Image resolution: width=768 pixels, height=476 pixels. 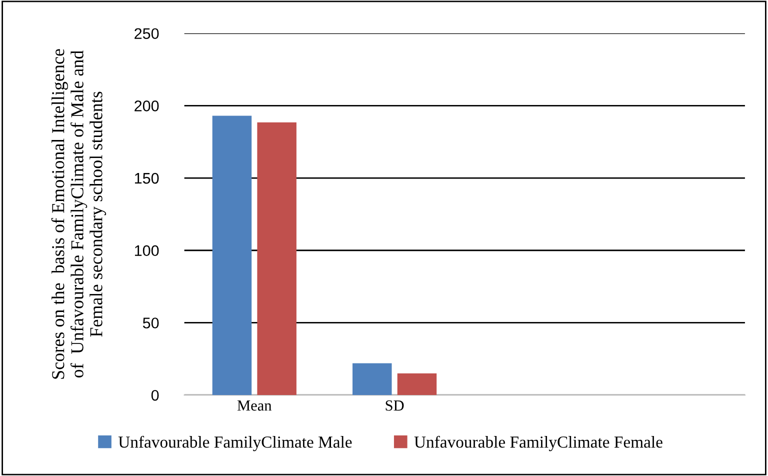 I want to click on legend-label: Unfavourable FamilyClimate Male, so click(x=235, y=444).